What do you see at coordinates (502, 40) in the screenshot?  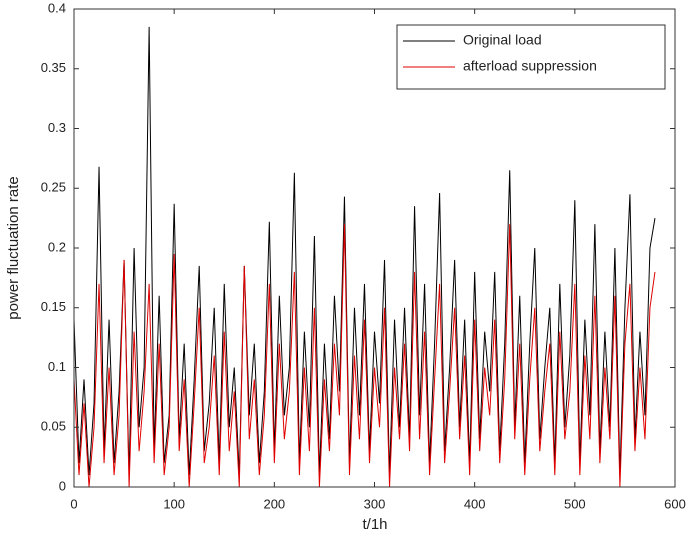 I see `legend-label: Original load` at bounding box center [502, 40].